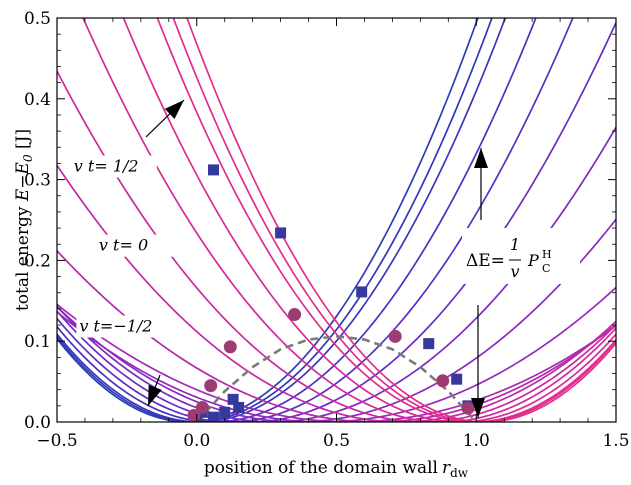 This screenshot has height=485, width=631. What do you see at coordinates (115, 326) in the screenshot?
I see `annotation-2: v t=−1/2` at bounding box center [115, 326].